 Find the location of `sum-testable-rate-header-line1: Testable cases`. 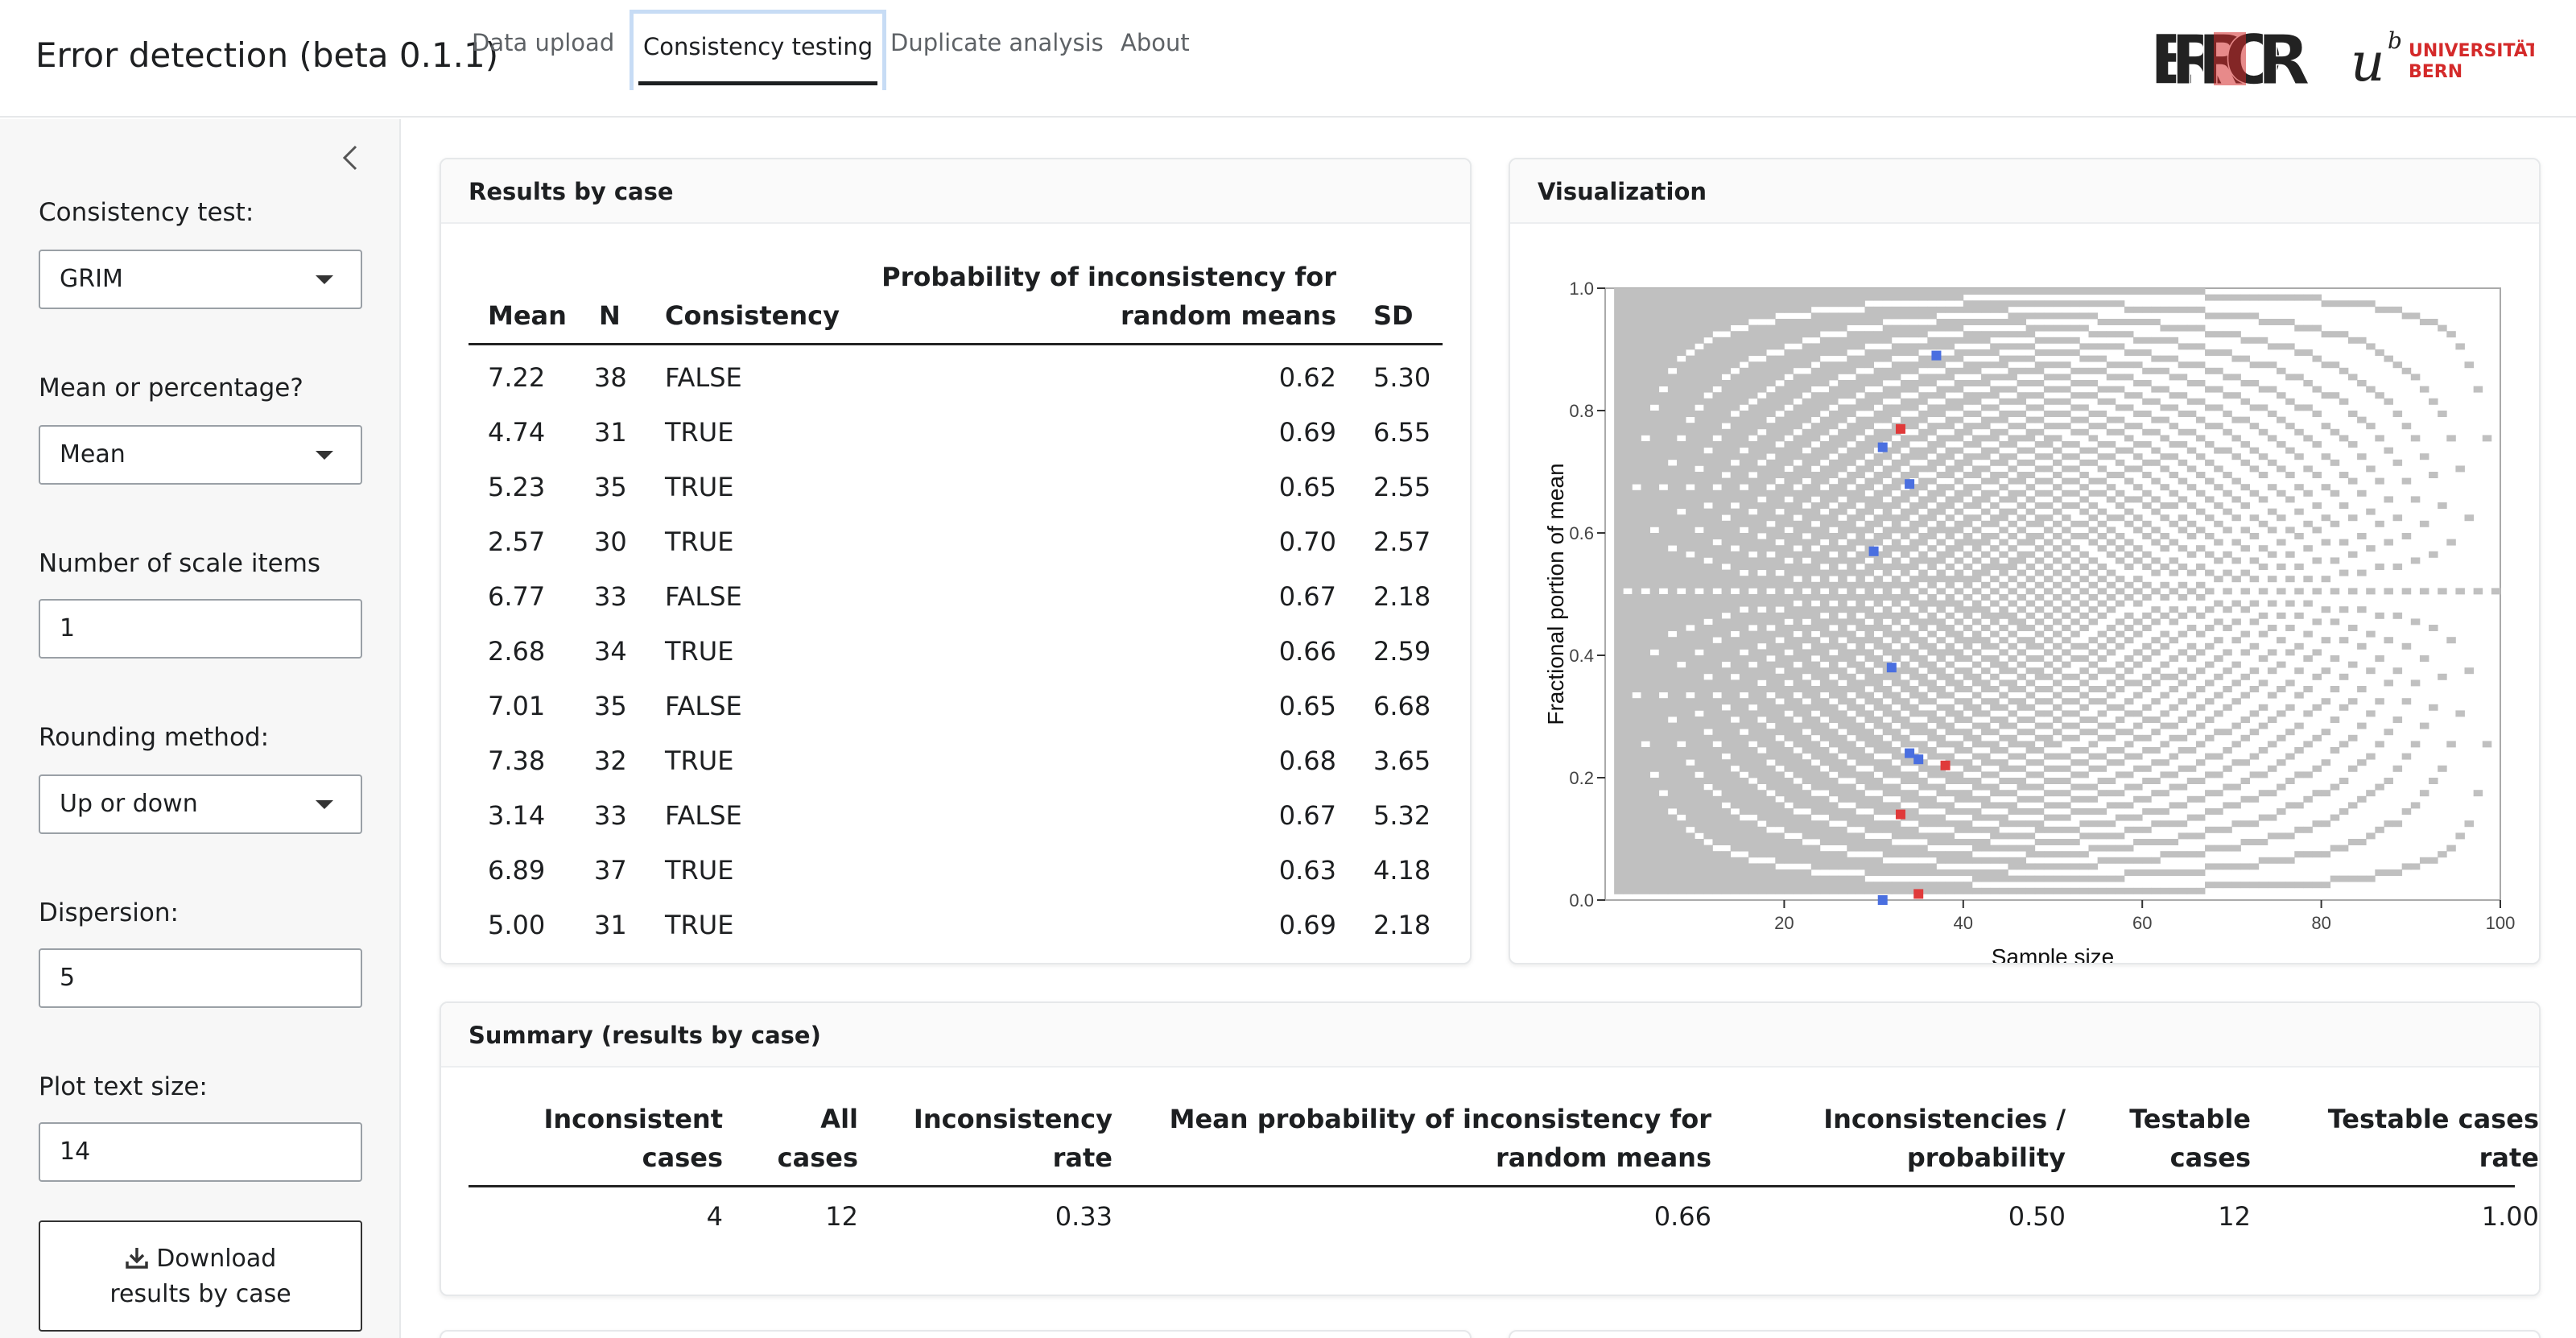

sum-testable-rate-header-line1: Testable cases is located at coordinates (2433, 1119).